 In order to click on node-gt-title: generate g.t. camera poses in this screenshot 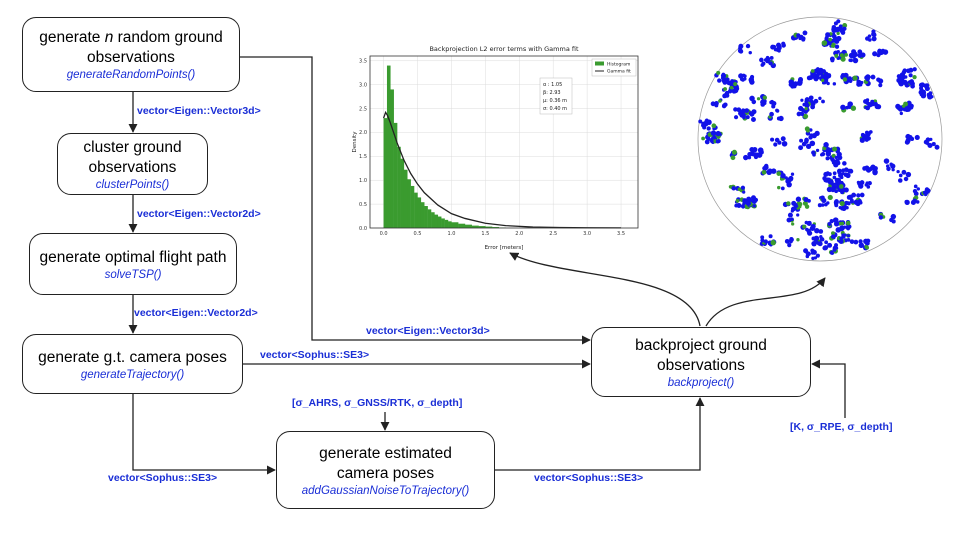, I will do `click(132, 357)`.